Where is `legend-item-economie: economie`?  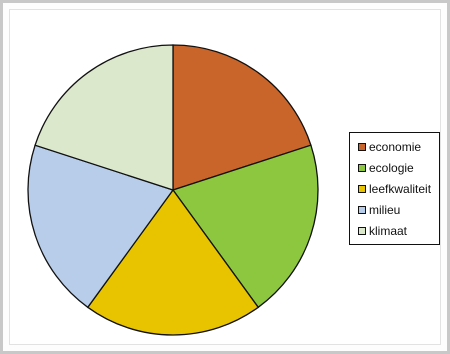 legend-item-economie: economie is located at coordinates (396, 146).